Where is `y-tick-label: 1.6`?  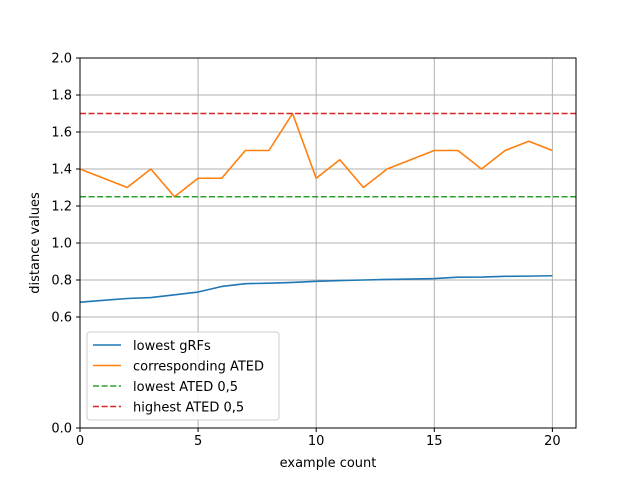 y-tick-label: 1.6 is located at coordinates (61, 133).